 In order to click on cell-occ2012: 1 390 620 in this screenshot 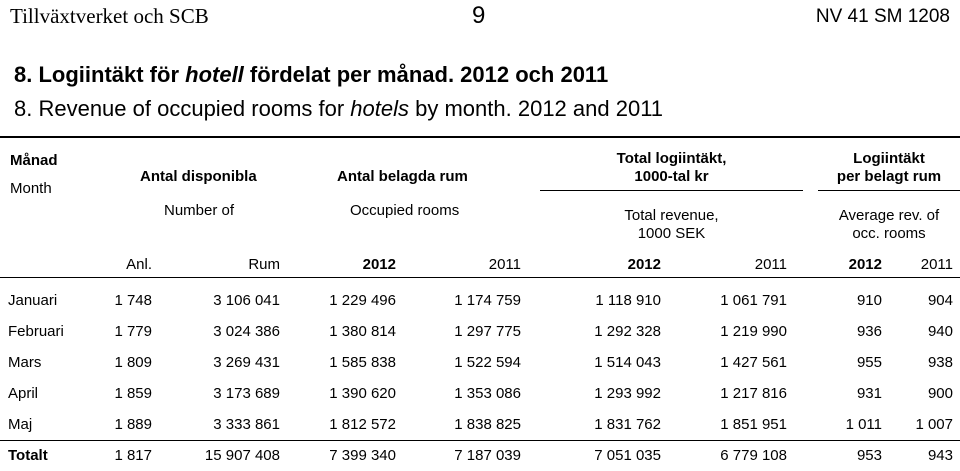, I will do `click(362, 393)`.